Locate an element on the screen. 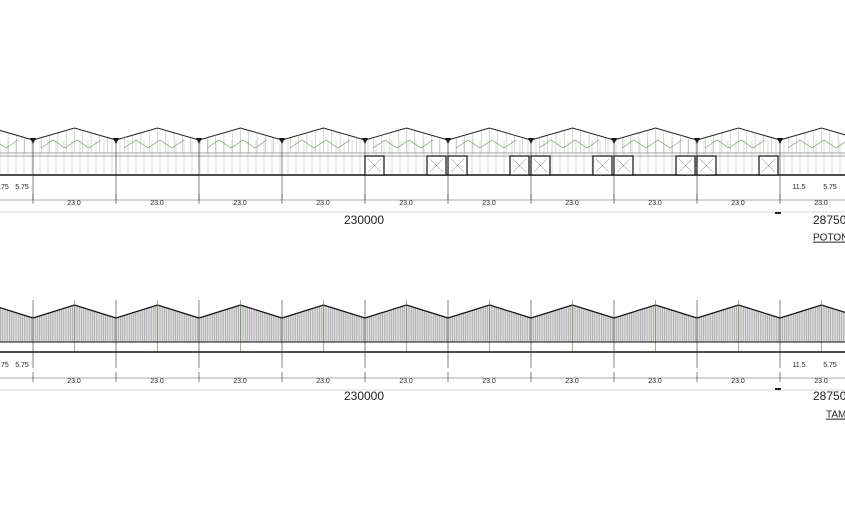  section-label: TAM is located at coordinates (835, 415).